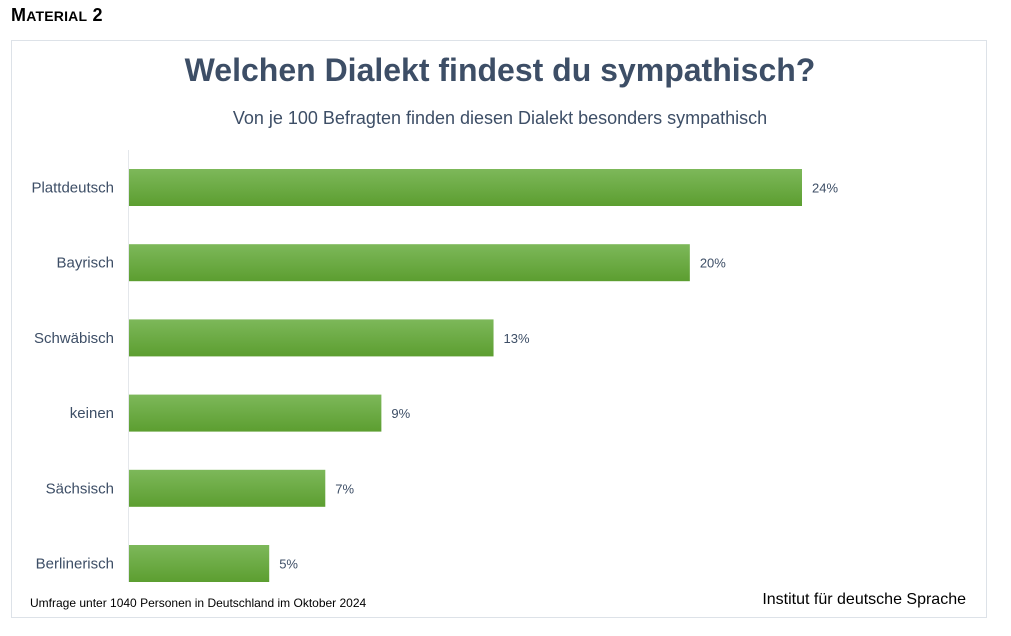 Image resolution: width=1011 pixels, height=636 pixels. What do you see at coordinates (864, 599) in the screenshot?
I see `source-label: Institut für deutsche Sprache` at bounding box center [864, 599].